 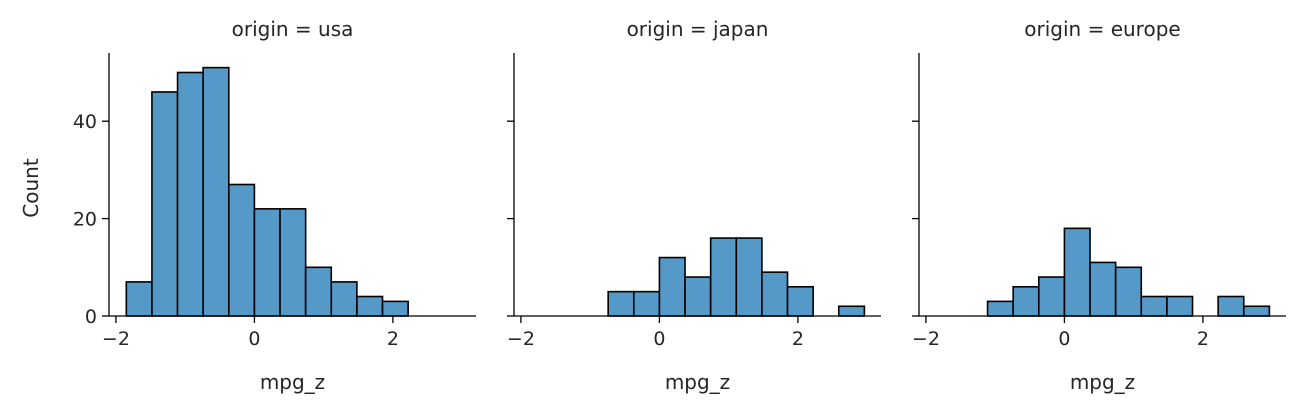 I want to click on y-tick-label: 0, so click(x=91, y=317).